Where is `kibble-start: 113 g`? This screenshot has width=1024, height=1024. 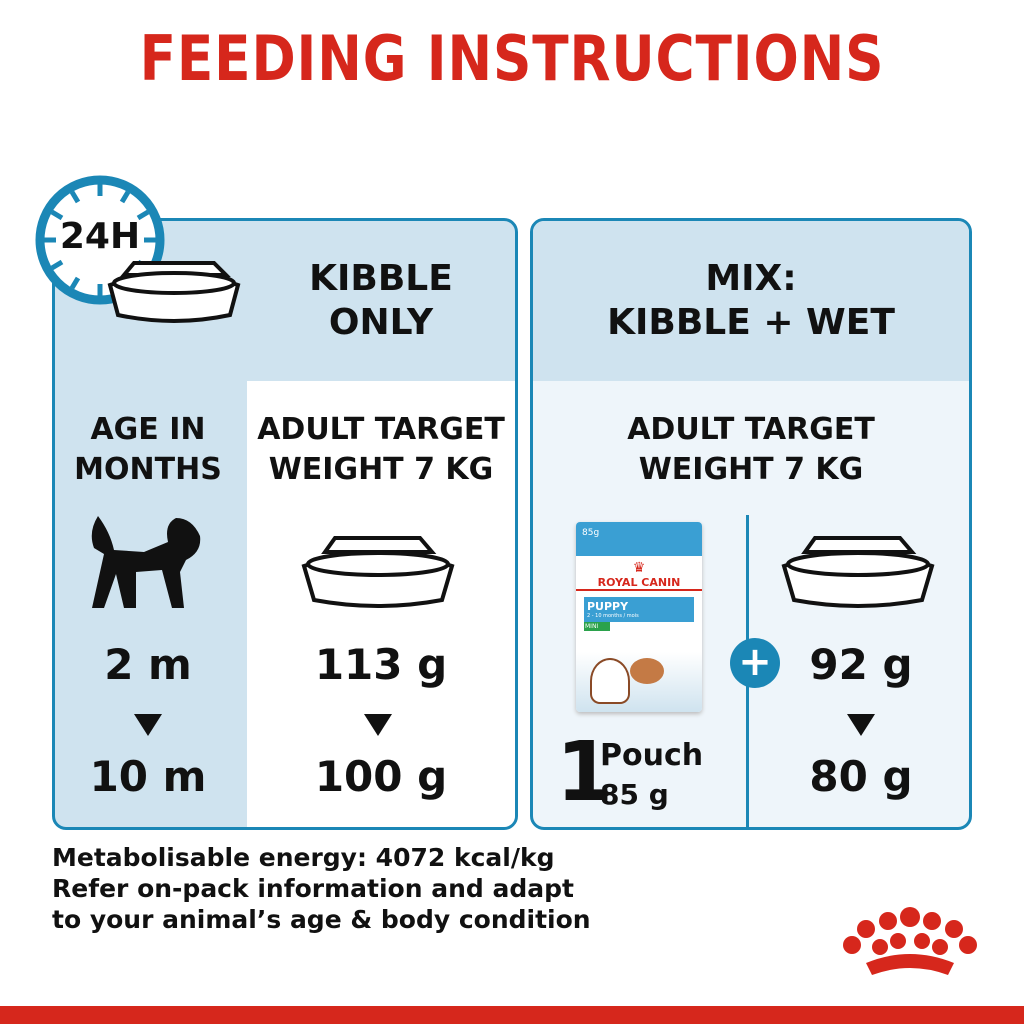 kibble-start: 113 g is located at coordinates (381, 664).